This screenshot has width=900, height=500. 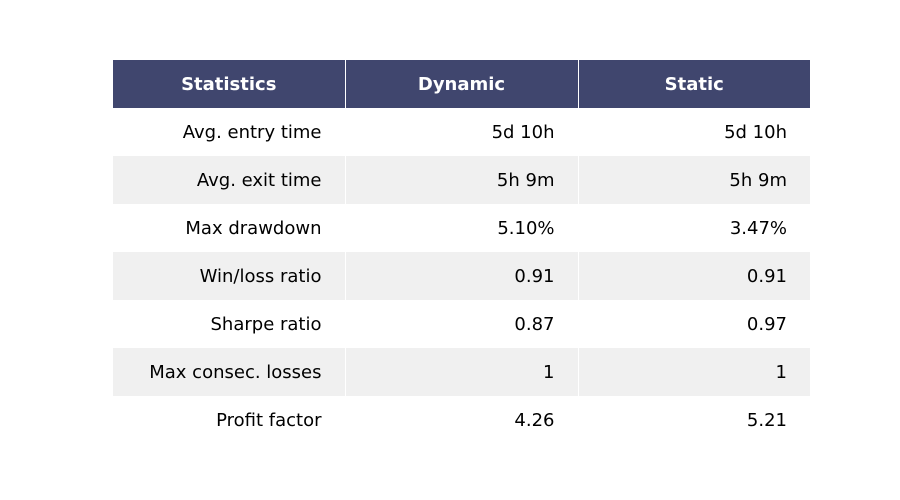 I want to click on row-label: Avg. entry time, so click(x=229, y=132).